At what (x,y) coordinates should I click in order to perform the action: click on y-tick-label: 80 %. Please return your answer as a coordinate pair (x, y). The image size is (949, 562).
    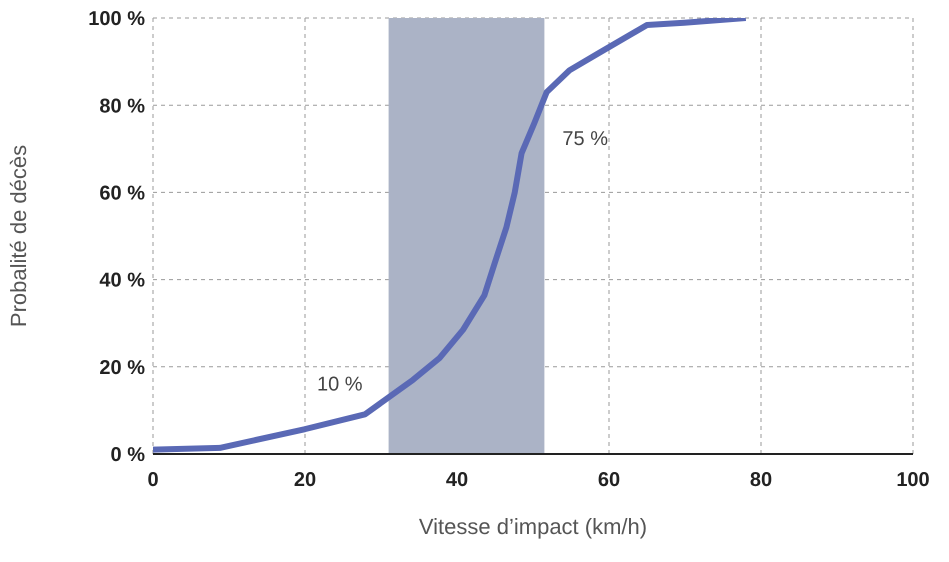
    Looking at the image, I should click on (122, 106).